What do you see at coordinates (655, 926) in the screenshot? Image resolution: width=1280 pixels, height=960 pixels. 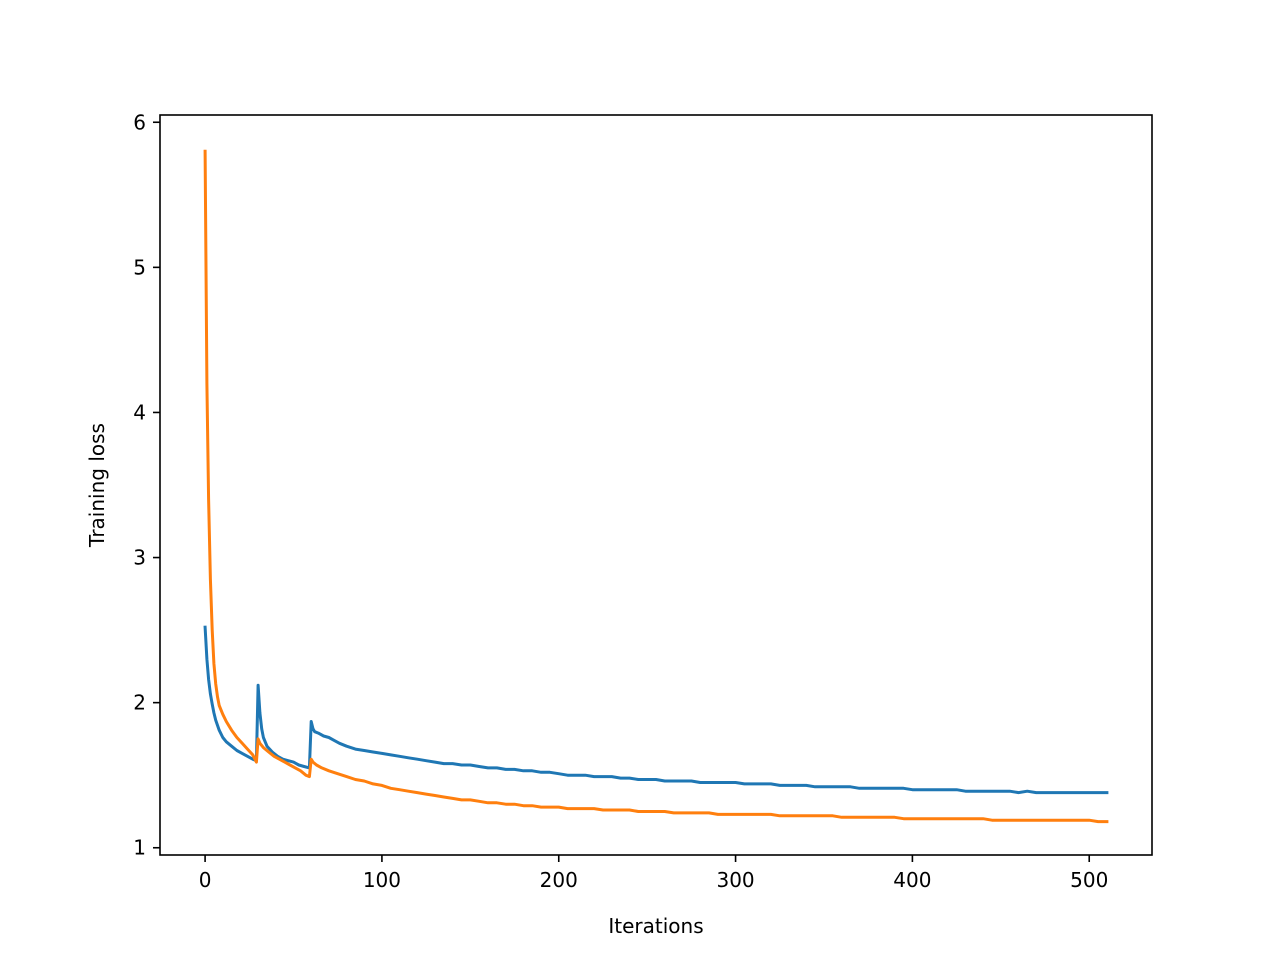 I see `x-axis-title: Iterations` at bounding box center [655, 926].